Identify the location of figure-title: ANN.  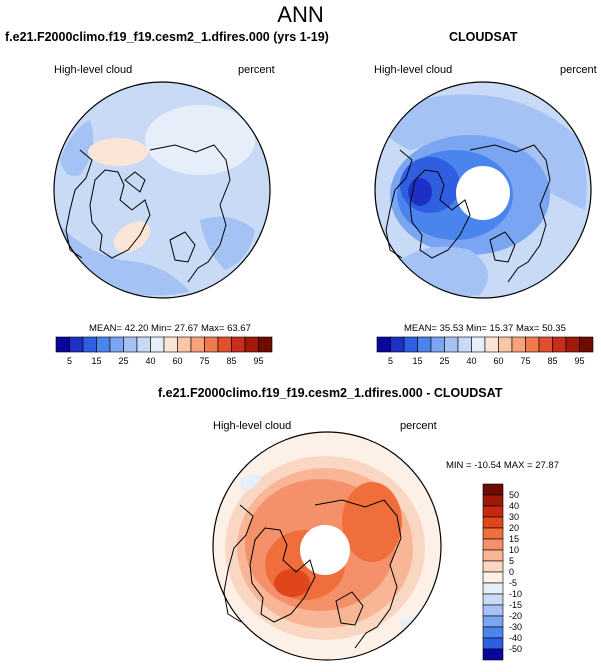
(300, 14).